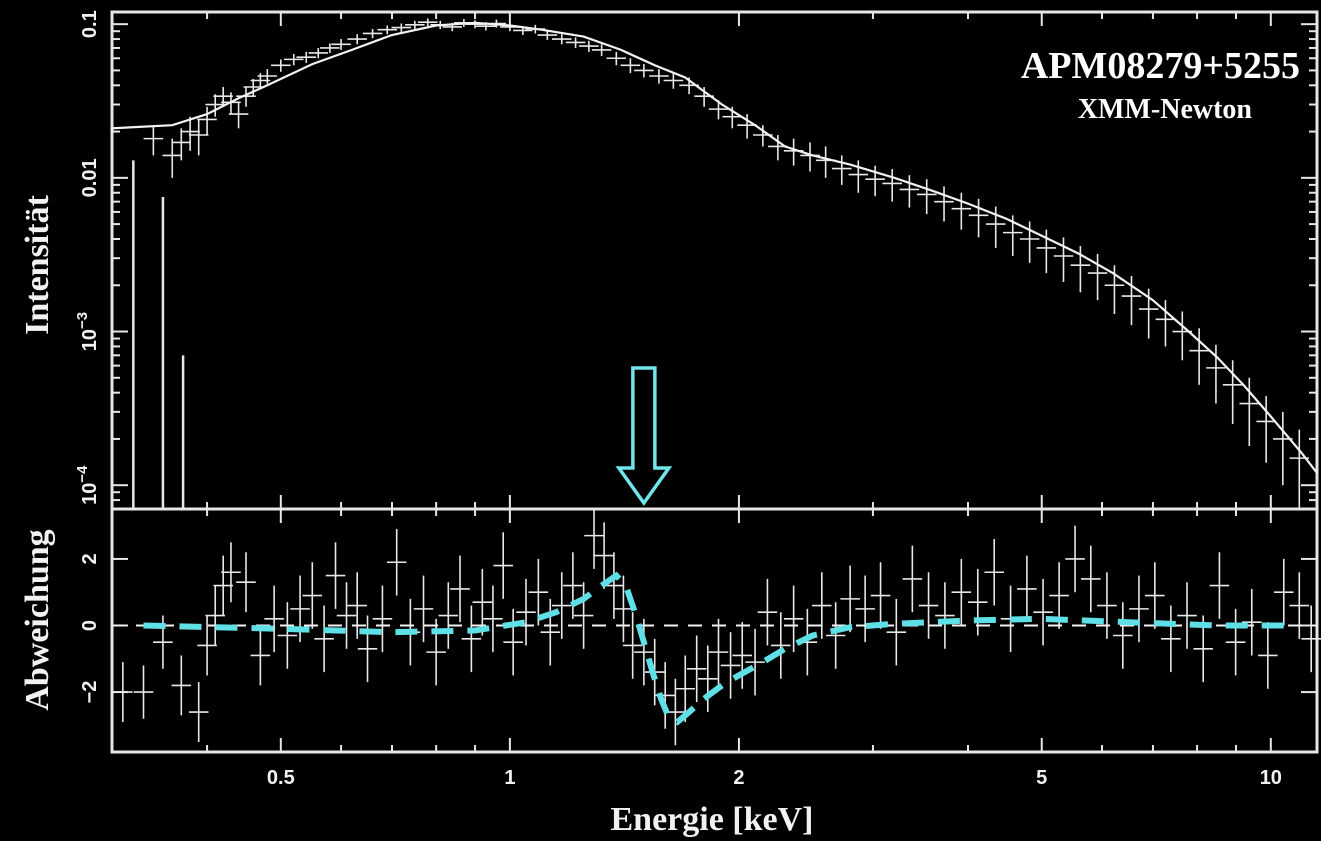 The height and width of the screenshot is (841, 1321). I want to click on x-axis-label: Energie [keV], so click(711, 819).